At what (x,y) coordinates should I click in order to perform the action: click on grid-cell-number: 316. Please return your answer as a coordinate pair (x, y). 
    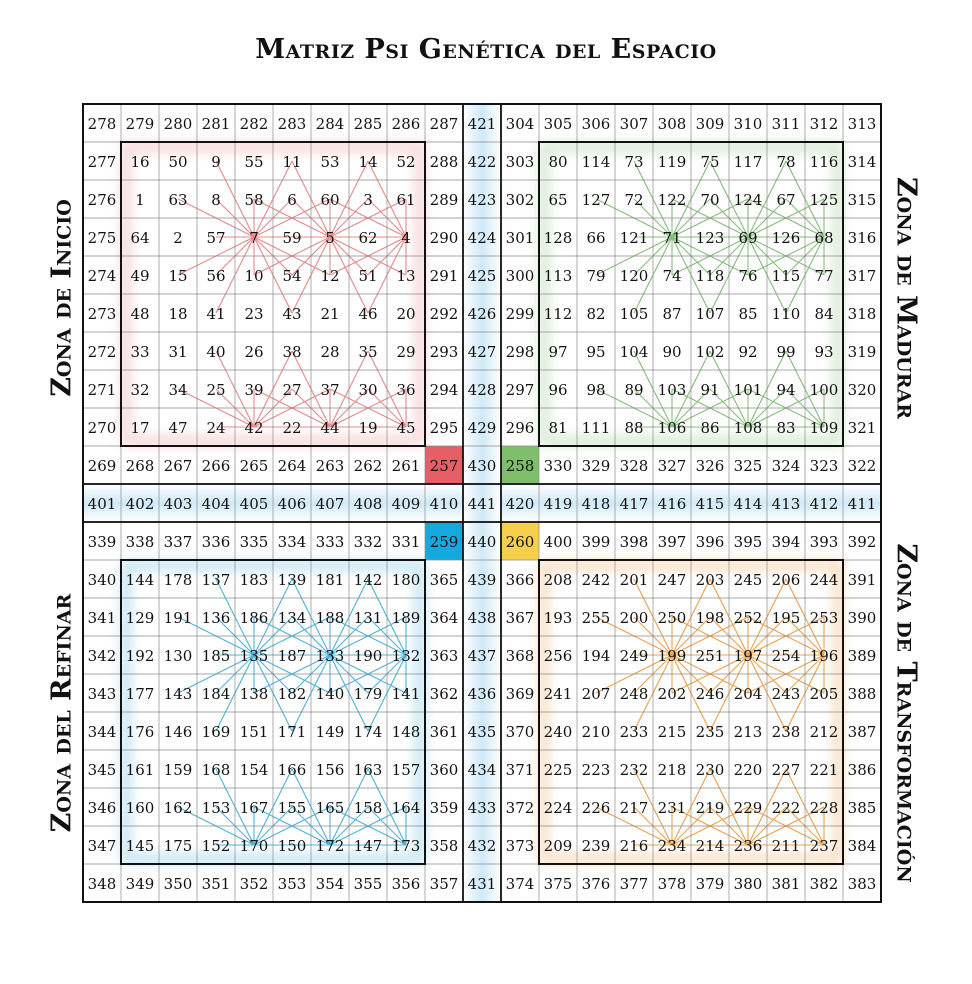
    Looking at the image, I should click on (862, 238).